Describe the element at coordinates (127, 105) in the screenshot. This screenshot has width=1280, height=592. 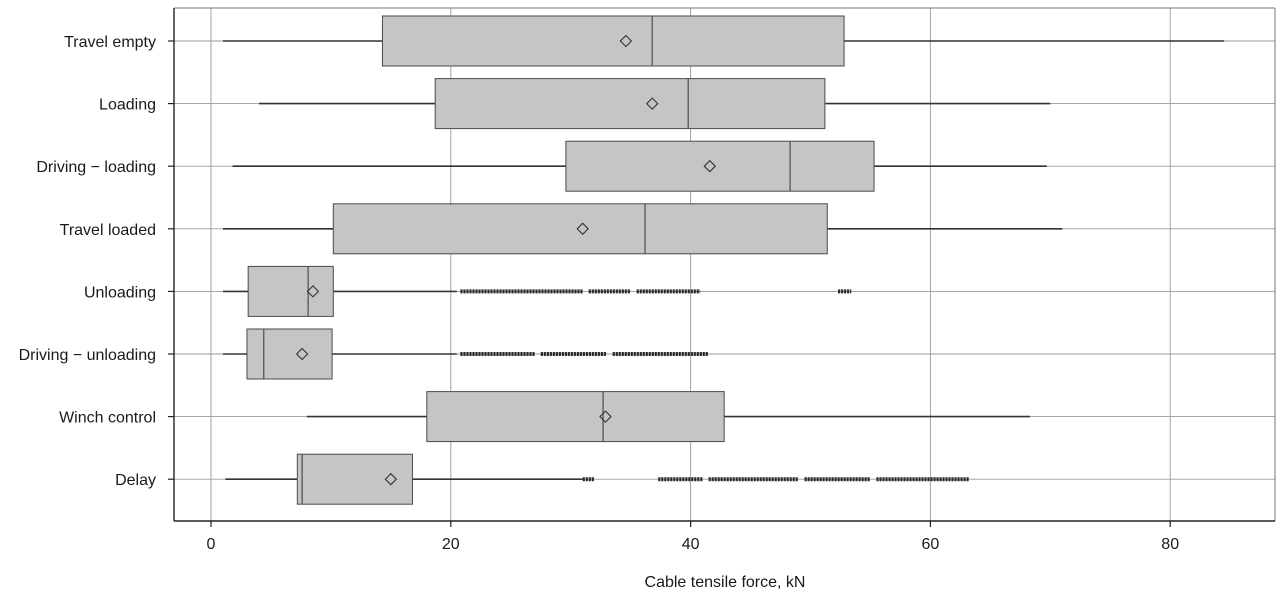
I see `y-tick-label: Loading` at that location.